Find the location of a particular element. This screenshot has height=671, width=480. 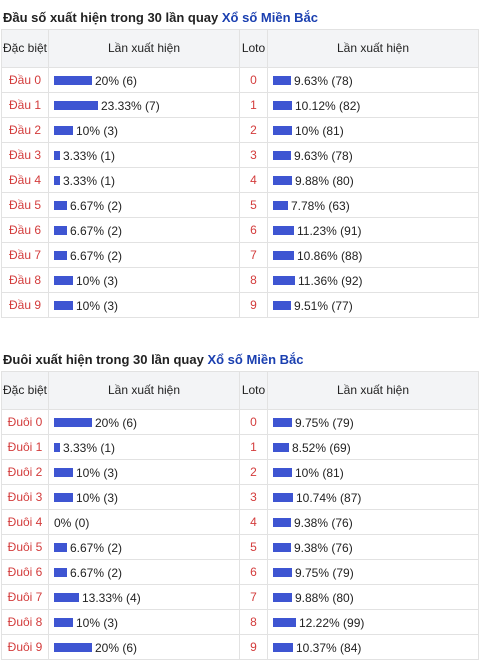

frequency-value: 11.23% (91) is located at coordinates (329, 230).